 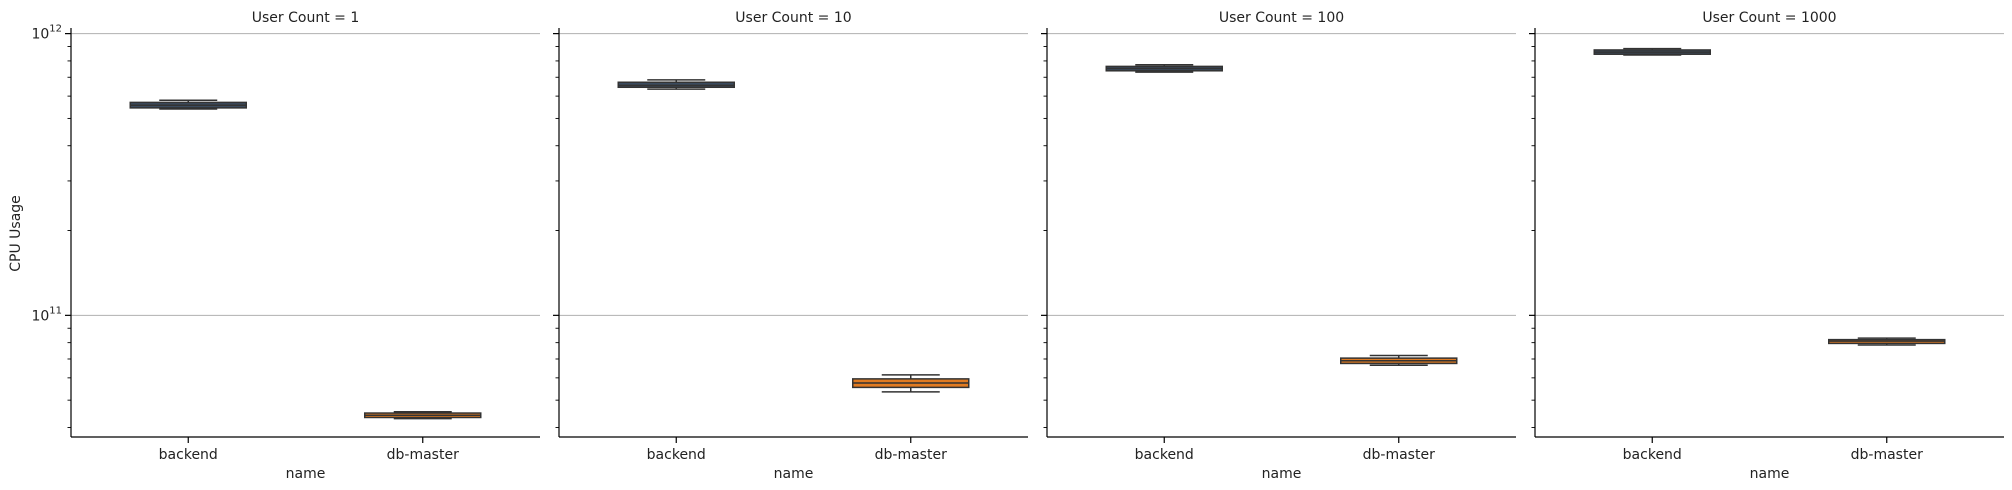 What do you see at coordinates (55, 29) in the screenshot?
I see `y-tick-exponent: 12` at bounding box center [55, 29].